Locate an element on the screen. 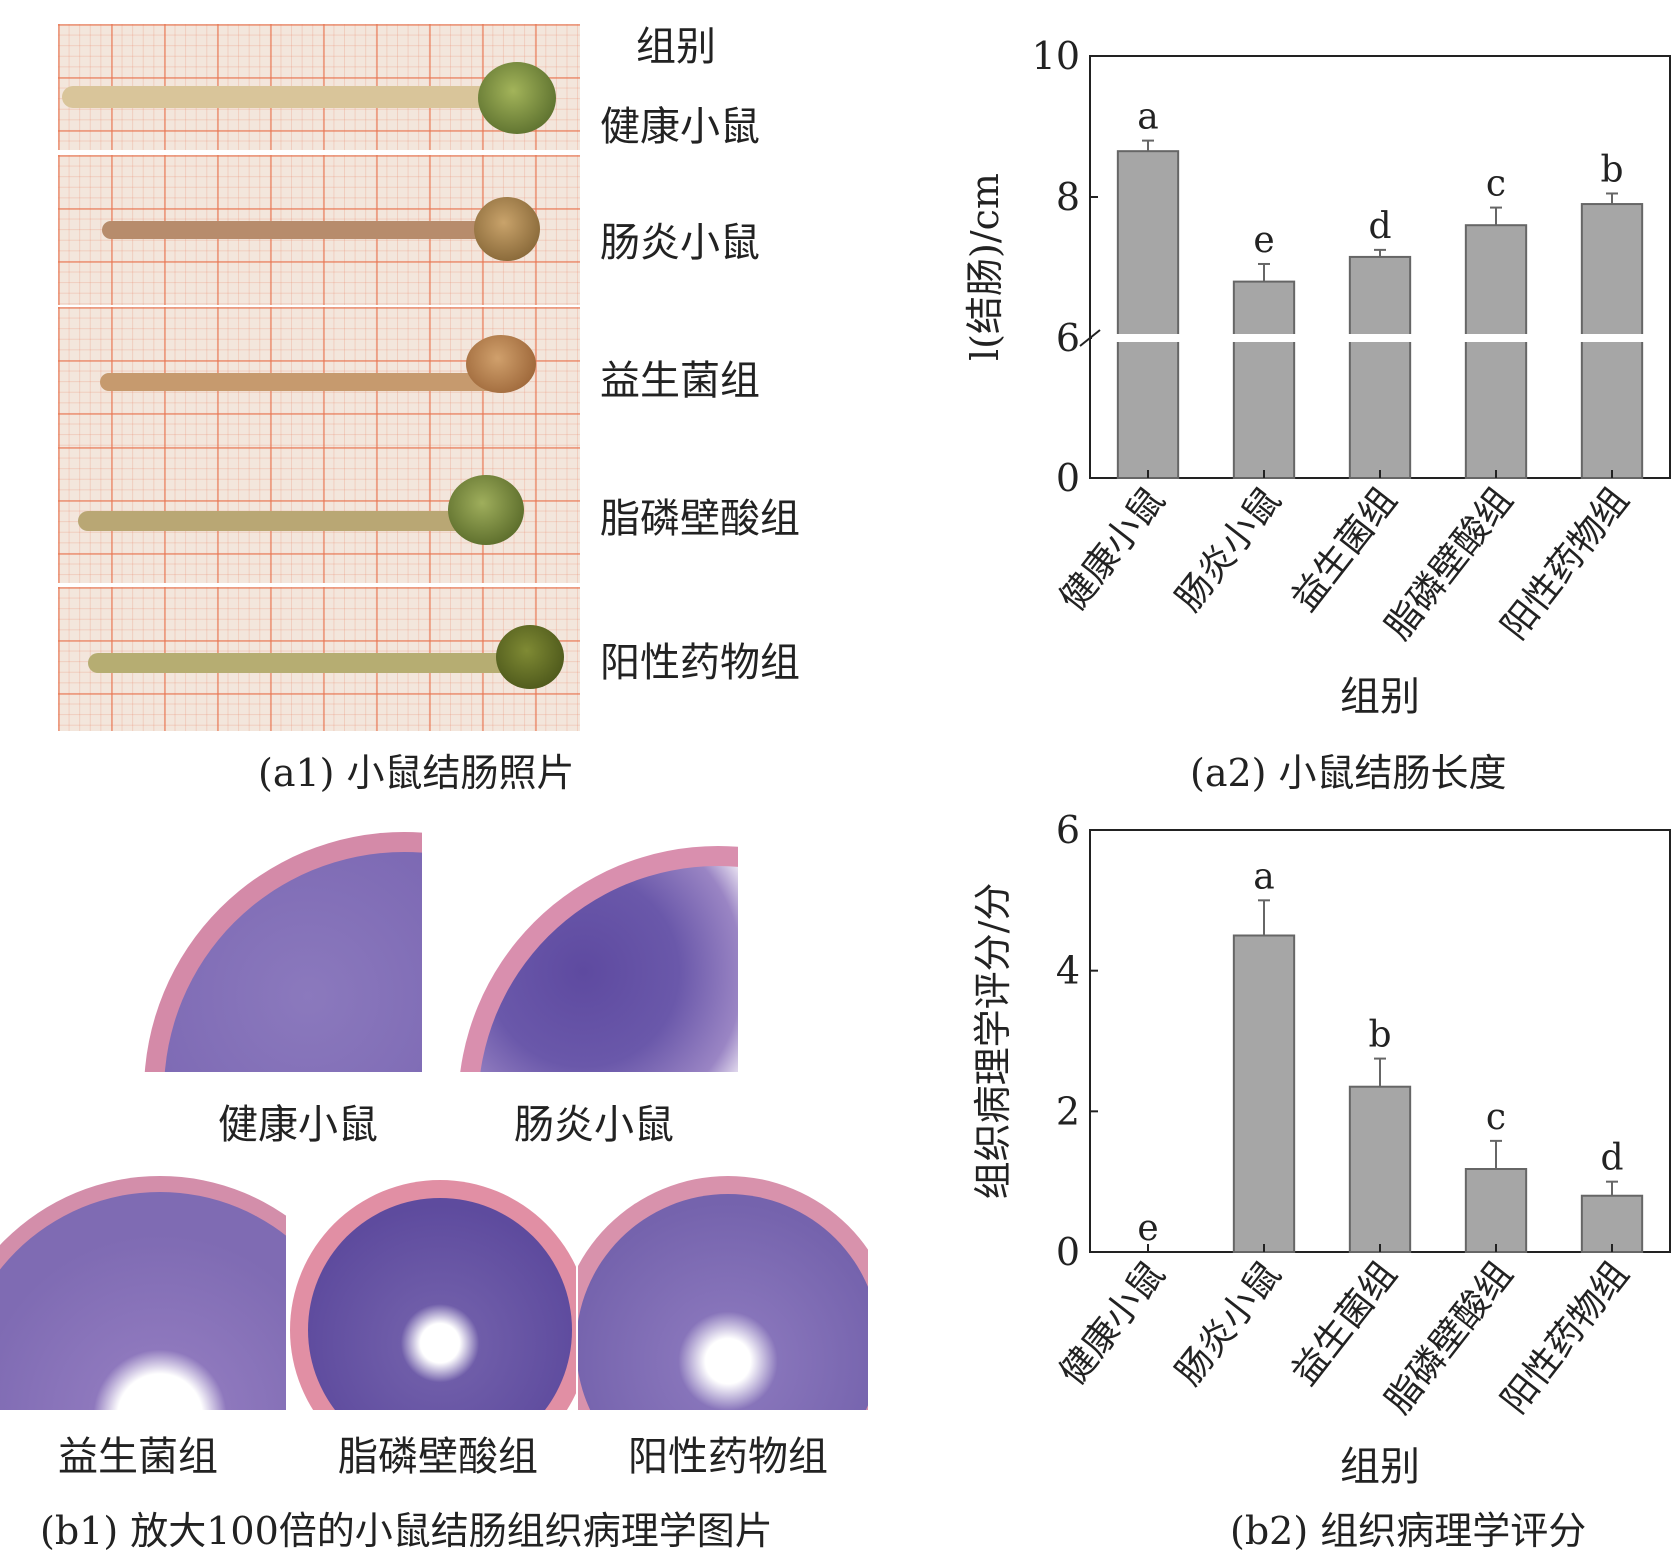 This screenshot has width=1680, height=1557. photo-label-positive-drug: 阳性药物组 is located at coordinates (700, 663).